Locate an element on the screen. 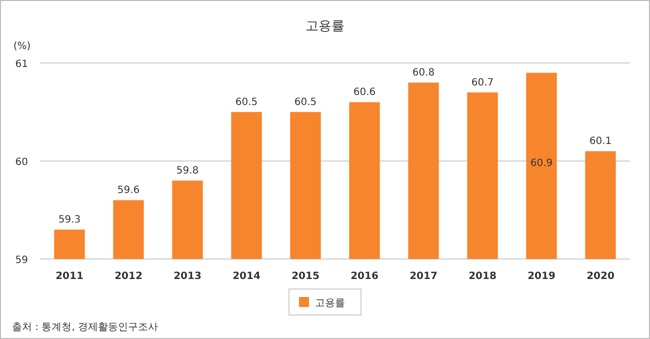  x-tick-label: 2015 is located at coordinates (306, 276).